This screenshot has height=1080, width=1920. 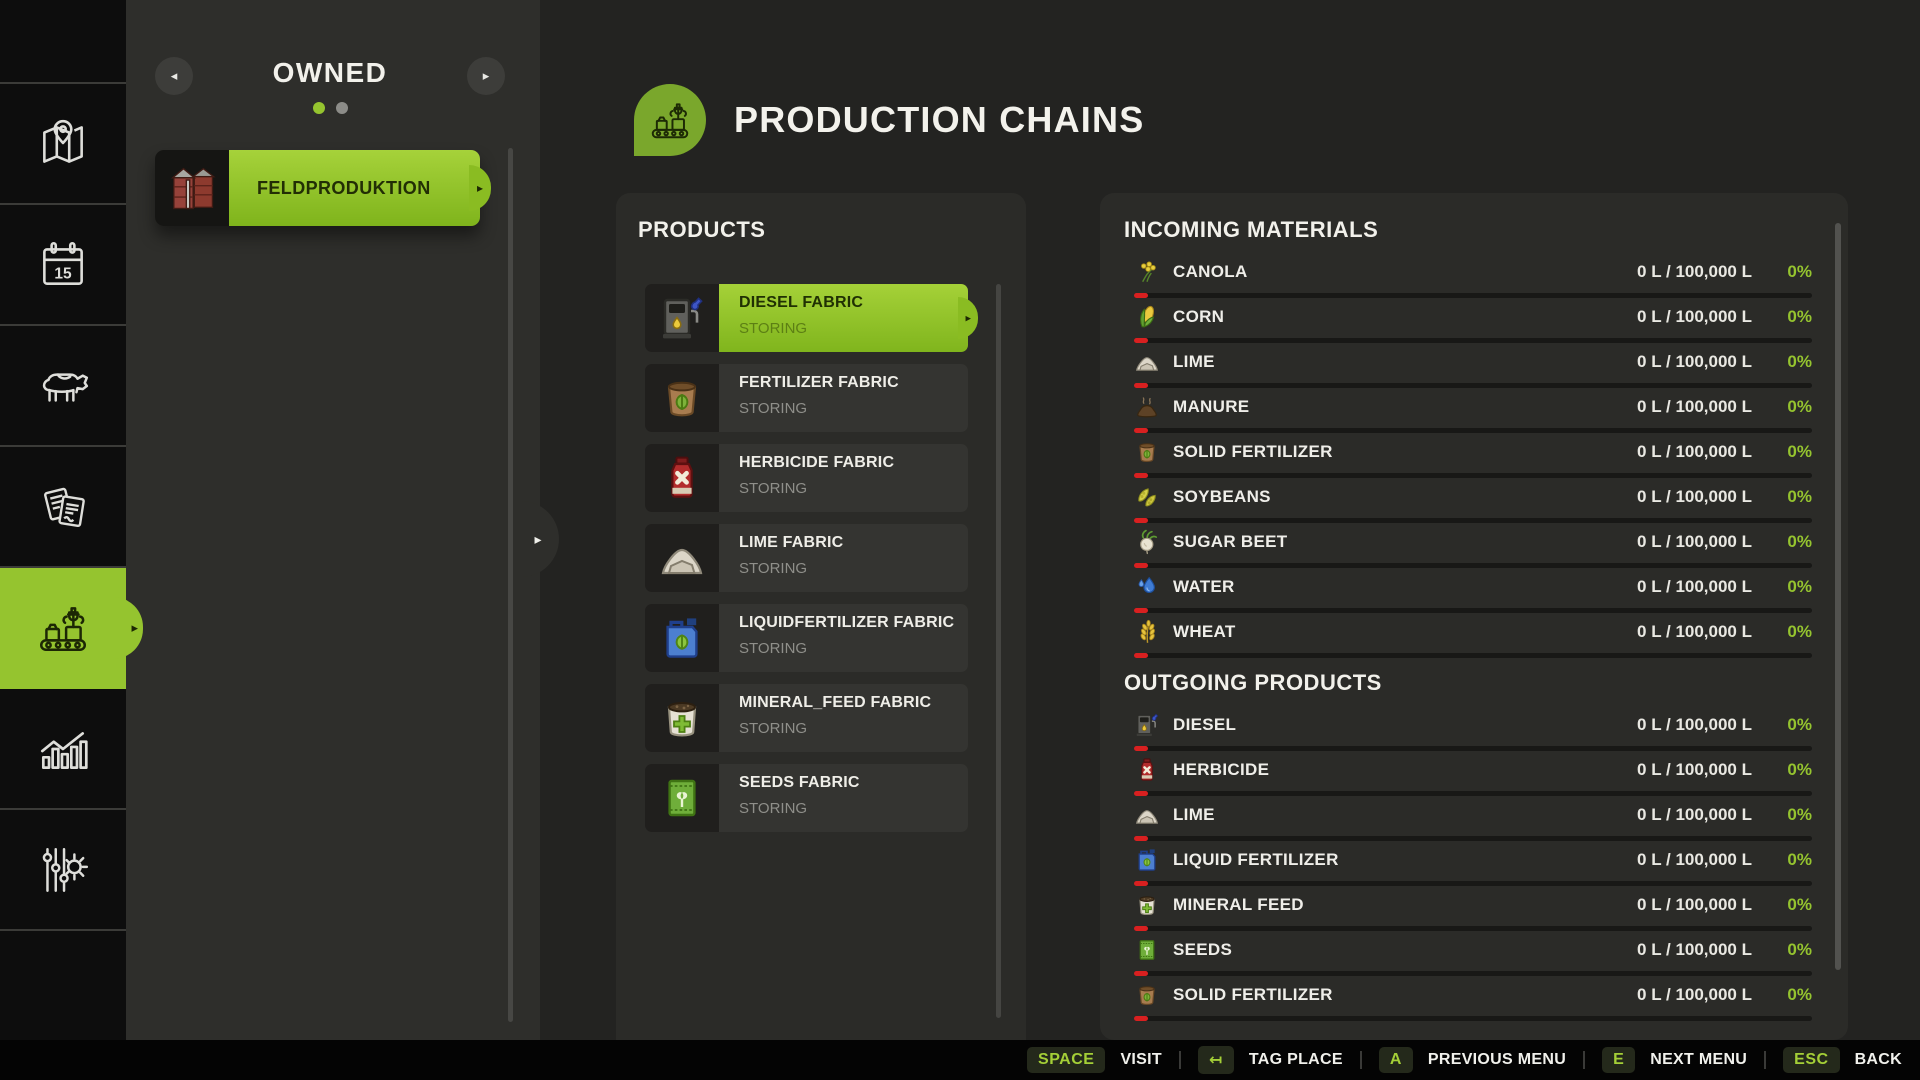 What do you see at coordinates (1251, 229) in the screenshot?
I see `incoming-materials-heading: INCOMING MATERIALS` at bounding box center [1251, 229].